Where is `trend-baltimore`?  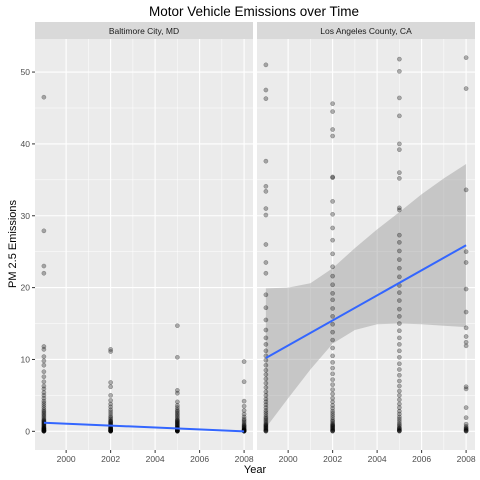
trend-baltimore is located at coordinates (144, 427).